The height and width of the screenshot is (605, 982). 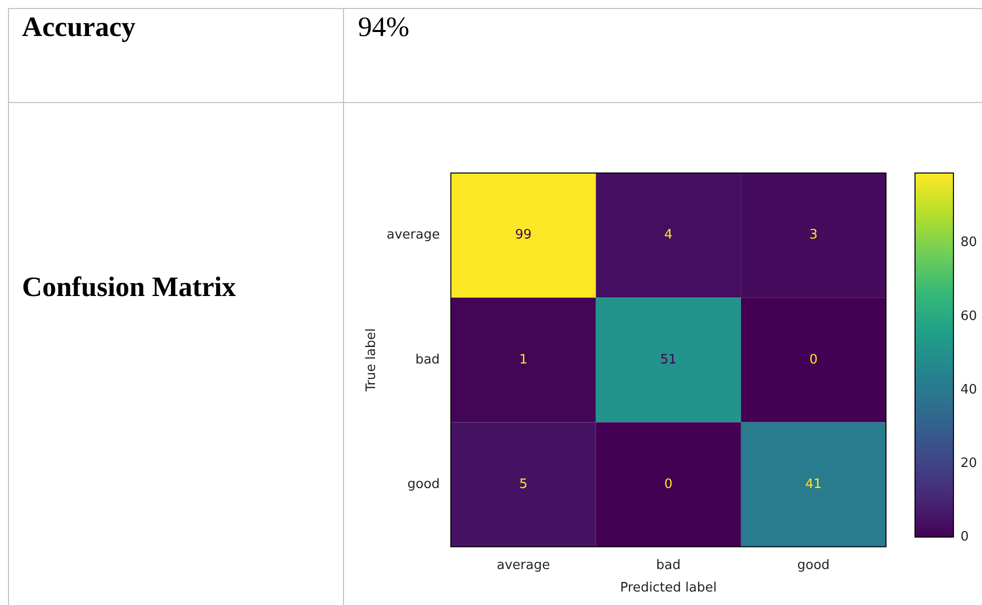 I want to click on color-bar-label: 40, so click(x=969, y=390).